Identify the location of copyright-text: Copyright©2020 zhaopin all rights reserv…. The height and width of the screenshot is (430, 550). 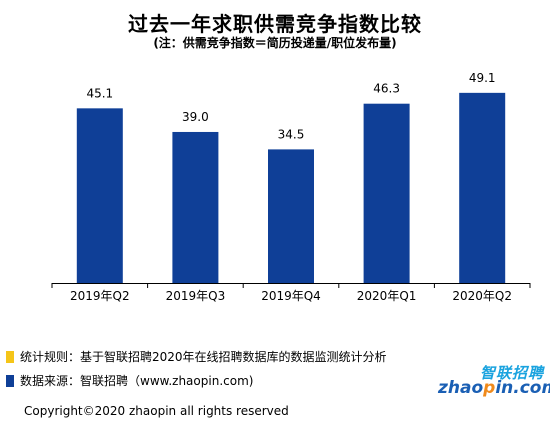
(156, 411).